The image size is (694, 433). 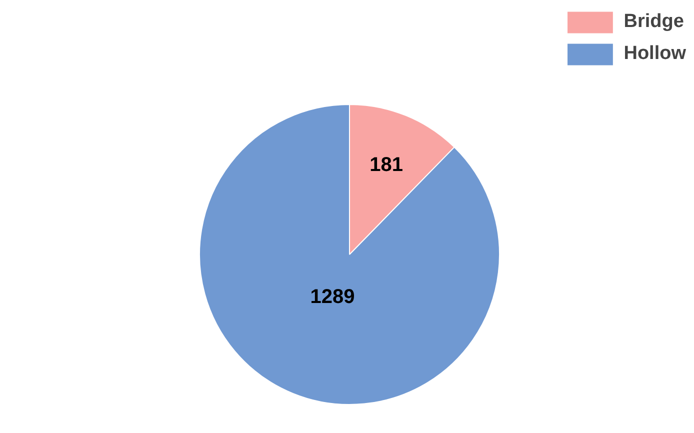 What do you see at coordinates (654, 22) in the screenshot?
I see `legend-label: Bridge` at bounding box center [654, 22].